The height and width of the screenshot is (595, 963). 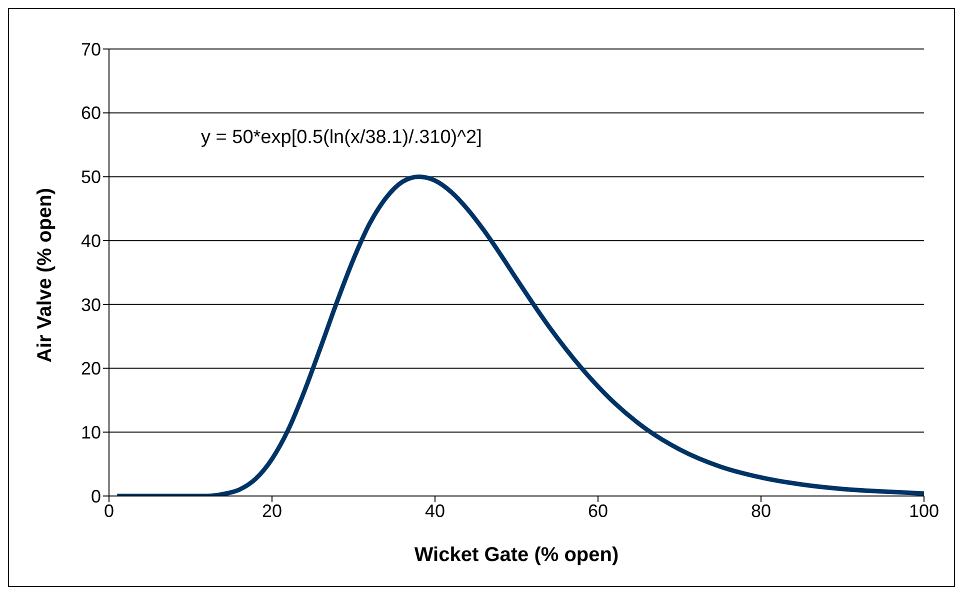 What do you see at coordinates (272, 510) in the screenshot?
I see `x-tick-label: 20` at bounding box center [272, 510].